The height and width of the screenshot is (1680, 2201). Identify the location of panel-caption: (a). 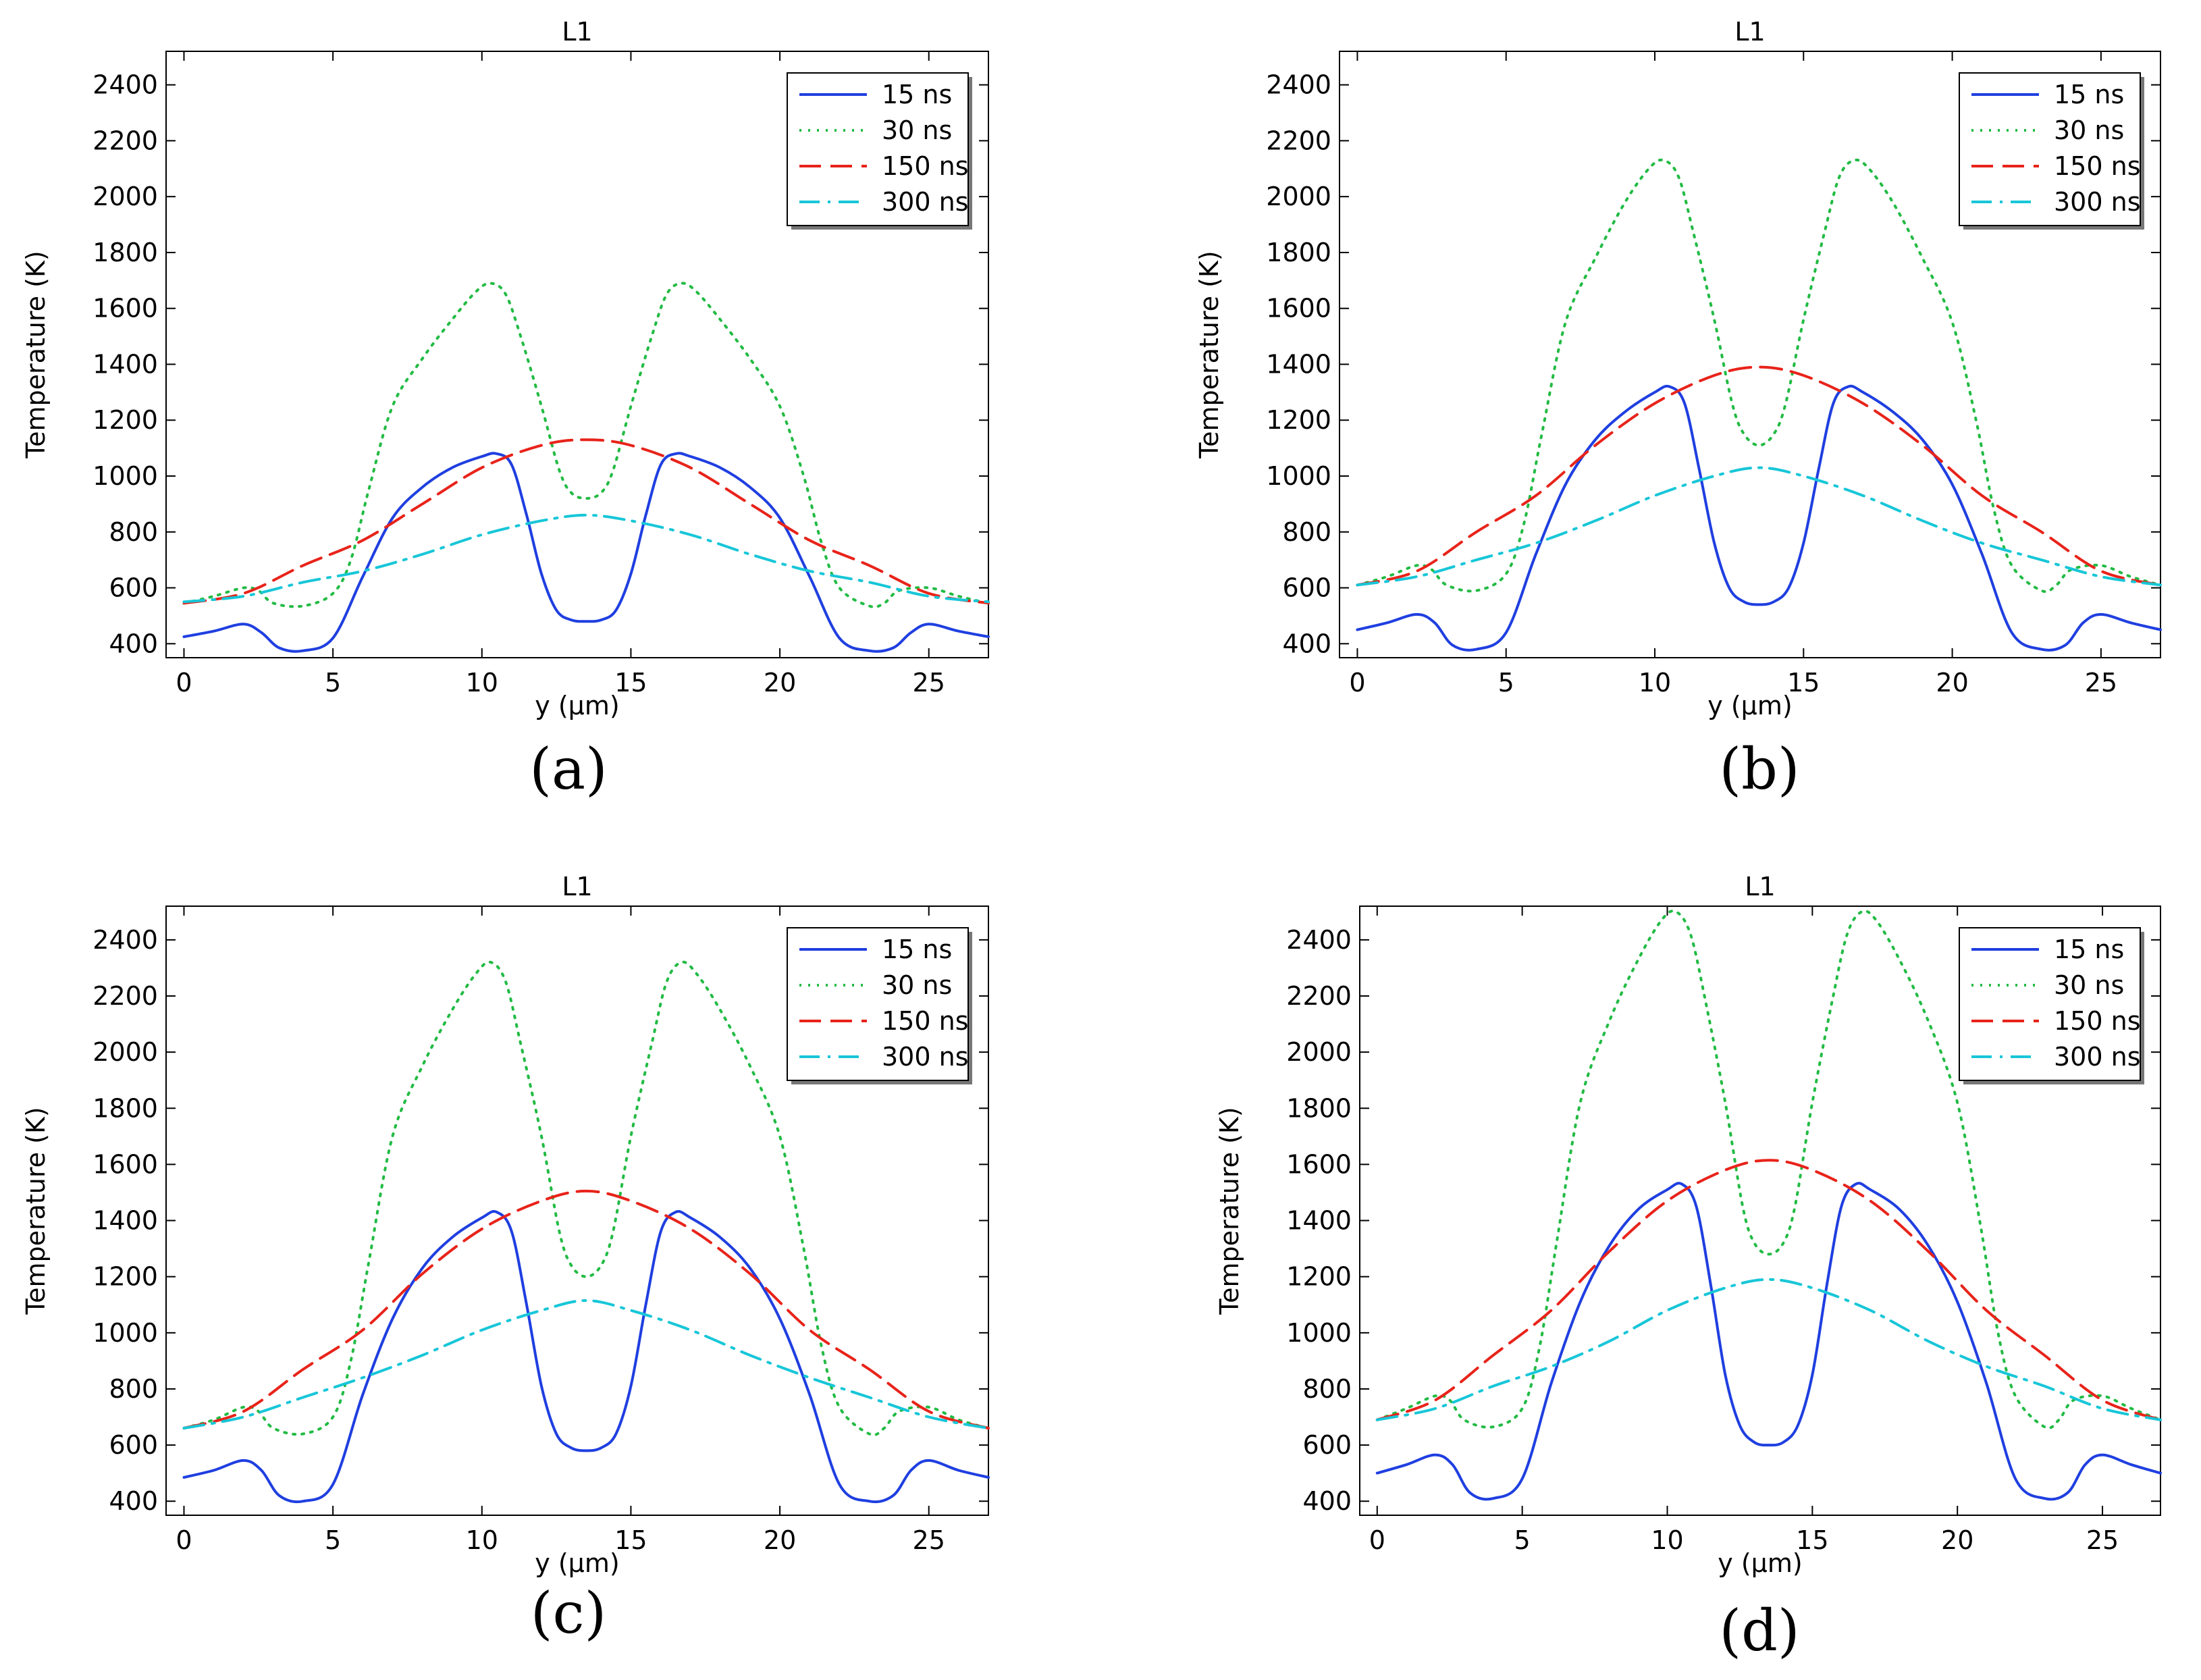
(568, 769).